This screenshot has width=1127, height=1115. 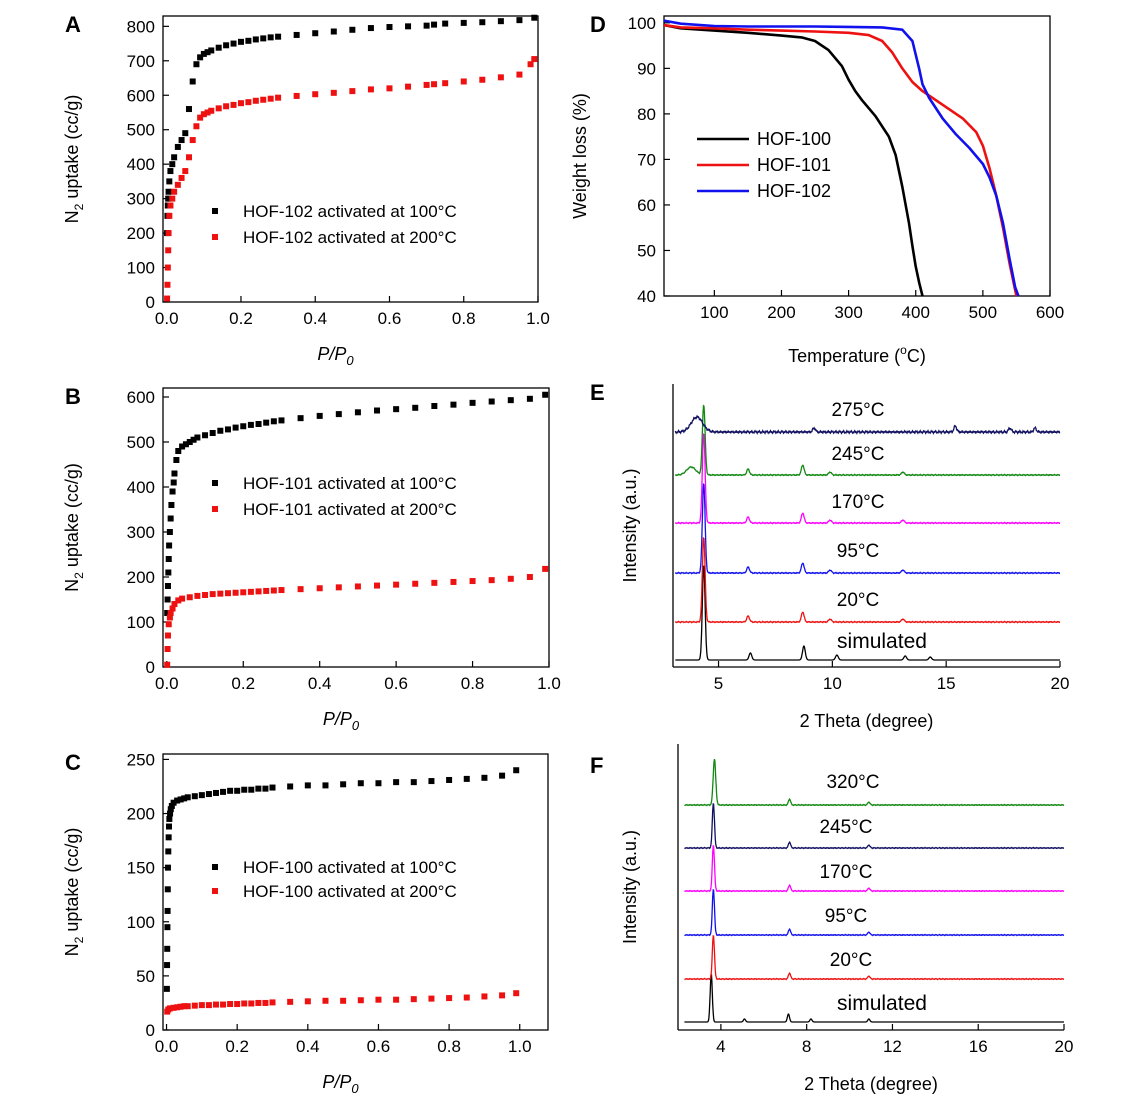 I want to click on panel-letter: A, so click(x=73, y=24).